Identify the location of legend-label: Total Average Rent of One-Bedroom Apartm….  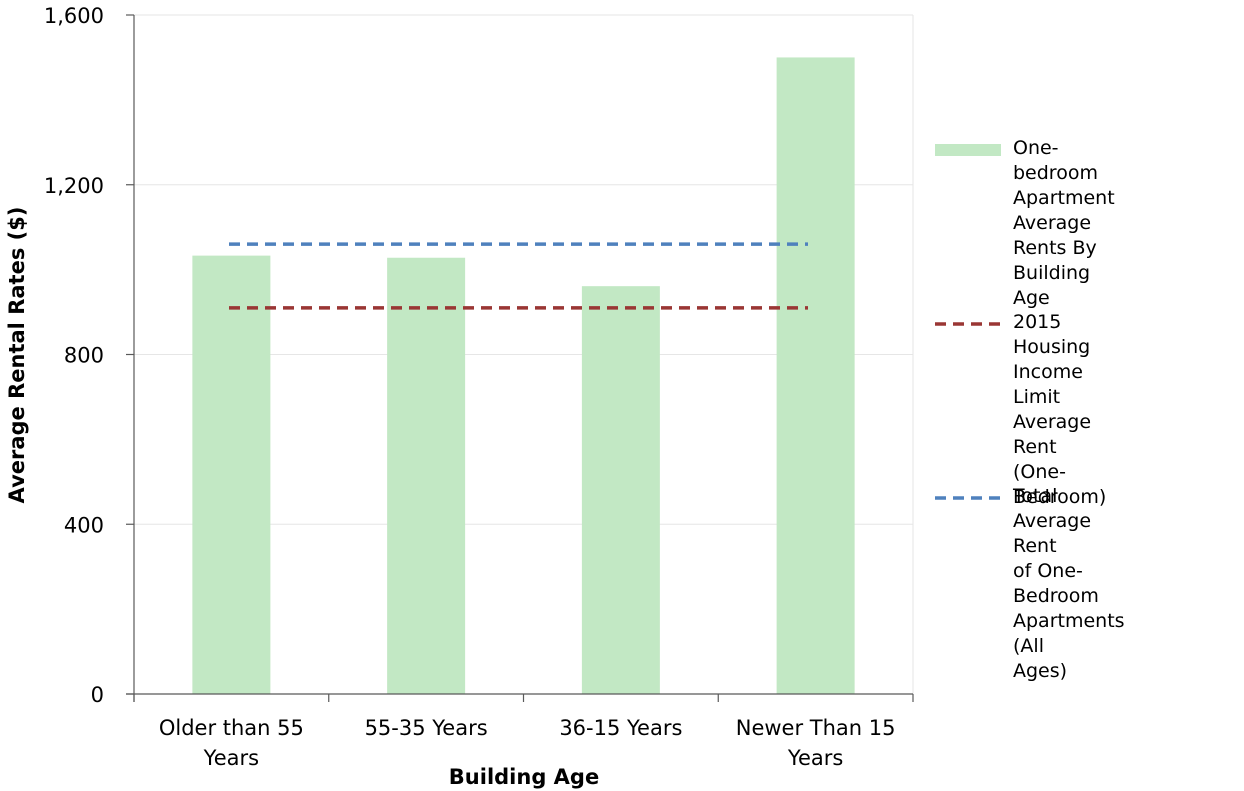
(1069, 583).